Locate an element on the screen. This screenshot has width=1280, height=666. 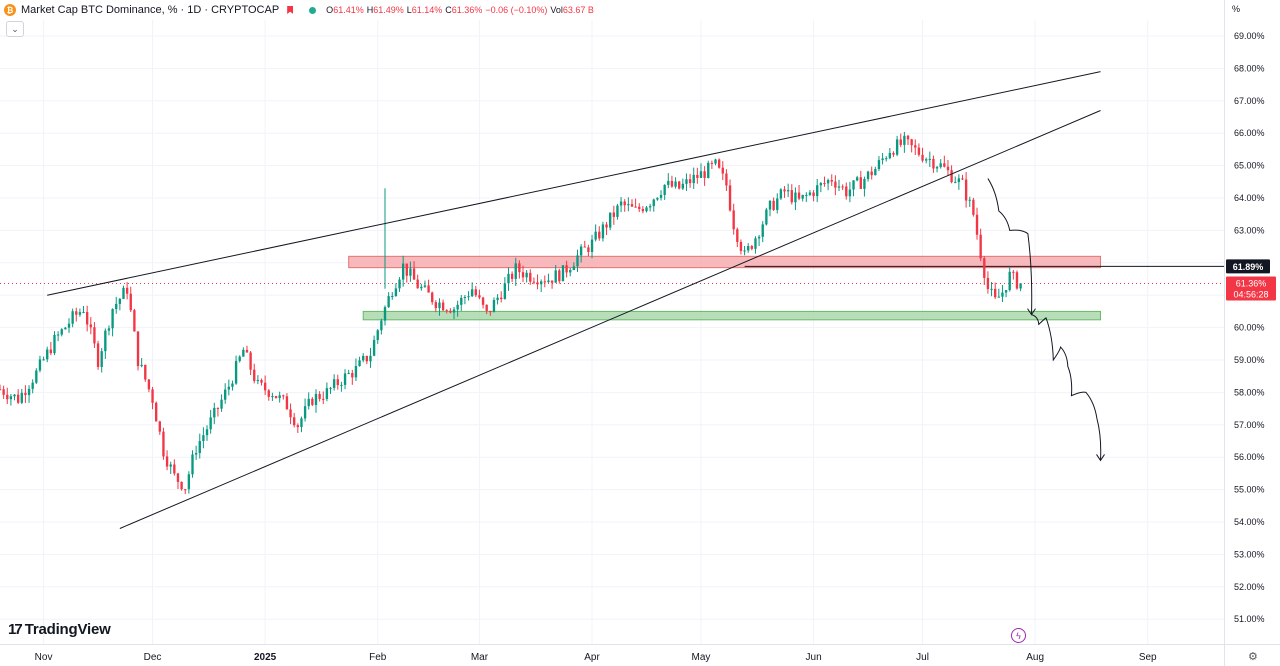
tradingview-logo: 17 TradingView is located at coordinates (59, 629).